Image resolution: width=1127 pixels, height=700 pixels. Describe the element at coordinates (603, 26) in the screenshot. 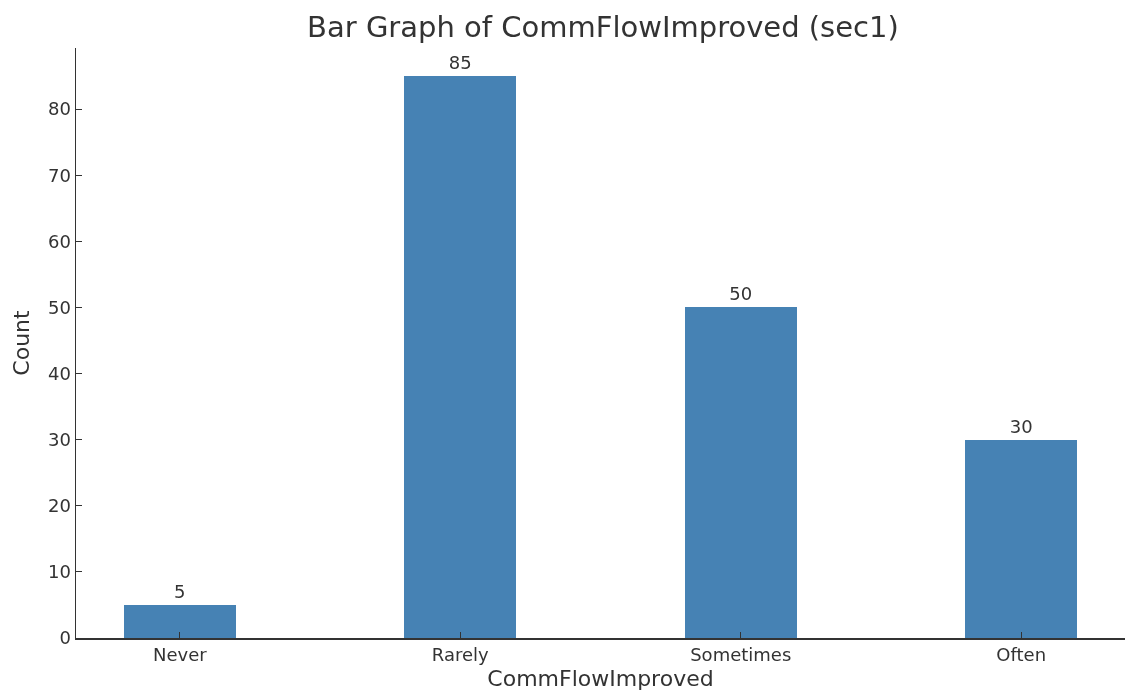

I see `chart-title: Bar Graph of CommFlowImproved (sec1)` at that location.